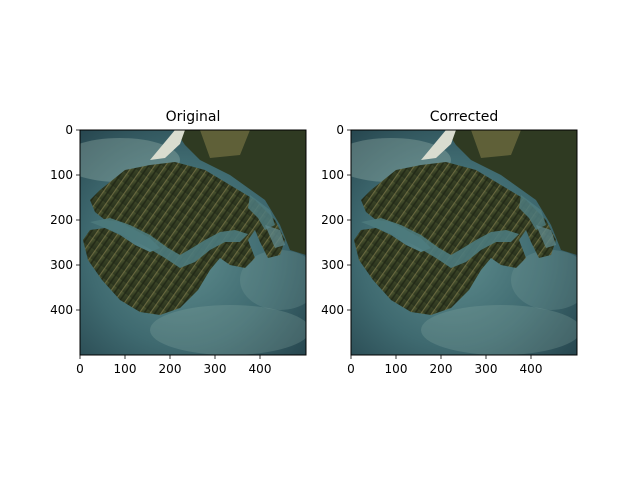 This screenshot has width=640, height=480. Describe the element at coordinates (332, 175) in the screenshot. I see `corrected-y-tick-label: 100` at that location.